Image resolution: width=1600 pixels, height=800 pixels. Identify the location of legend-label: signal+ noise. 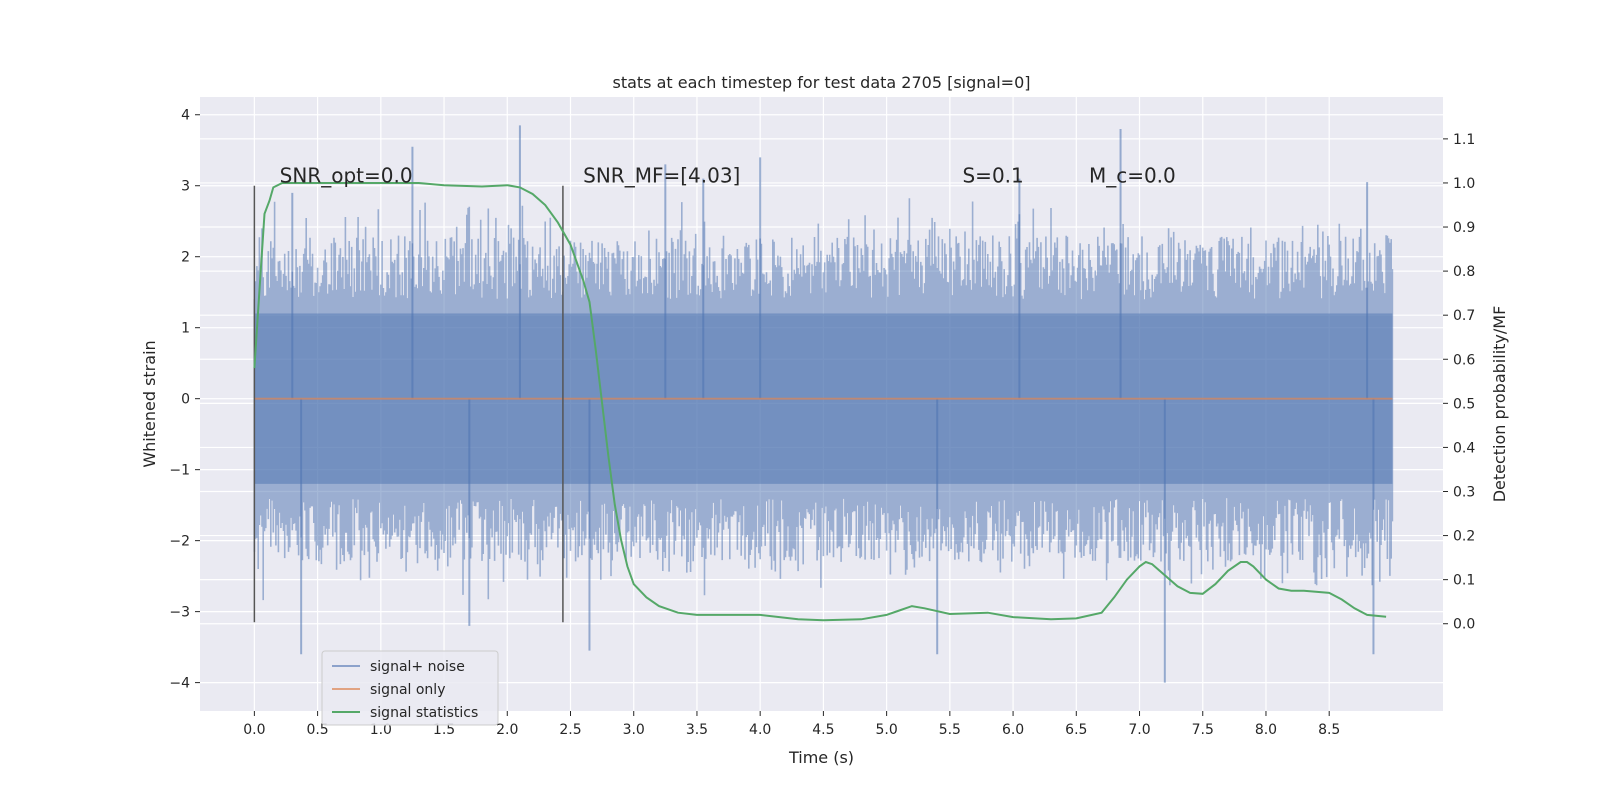
(417, 667).